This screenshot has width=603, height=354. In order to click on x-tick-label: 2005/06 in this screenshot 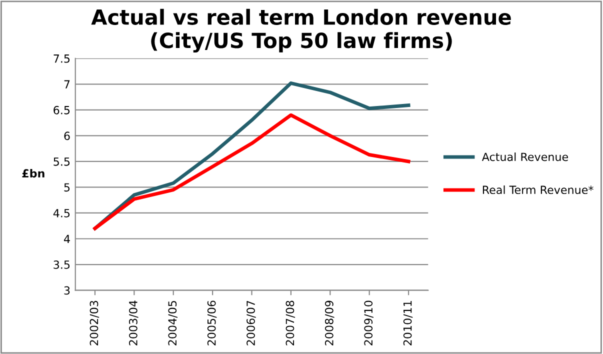, I will do `click(212, 323)`.